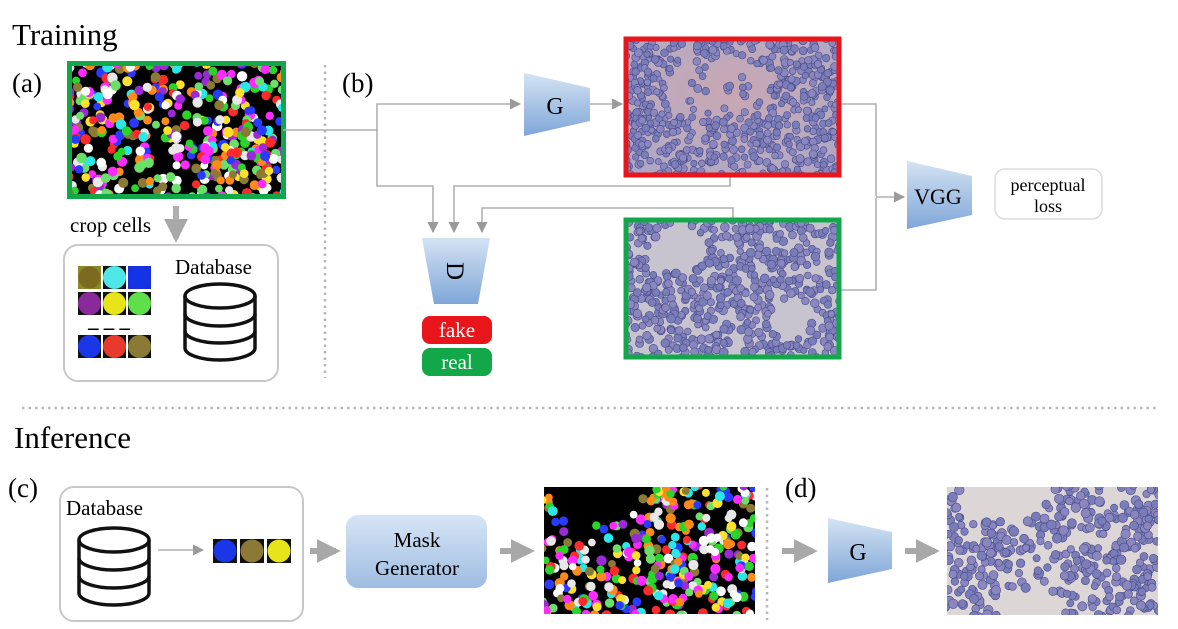 The image size is (1178, 629). I want to click on database-label-training: Database, so click(213, 267).